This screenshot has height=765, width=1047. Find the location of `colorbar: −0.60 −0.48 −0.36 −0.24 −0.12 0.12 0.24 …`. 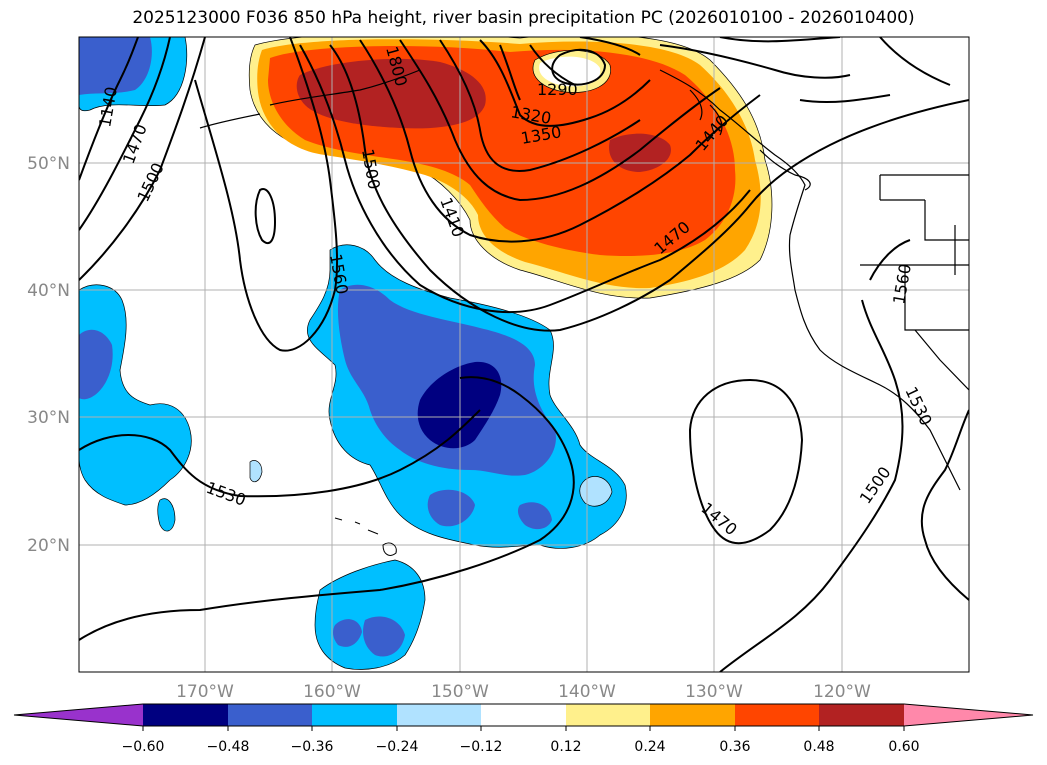

colorbar: −0.60 −0.48 −0.36 −0.24 −0.12 0.12 0.24 … is located at coordinates (523, 729).